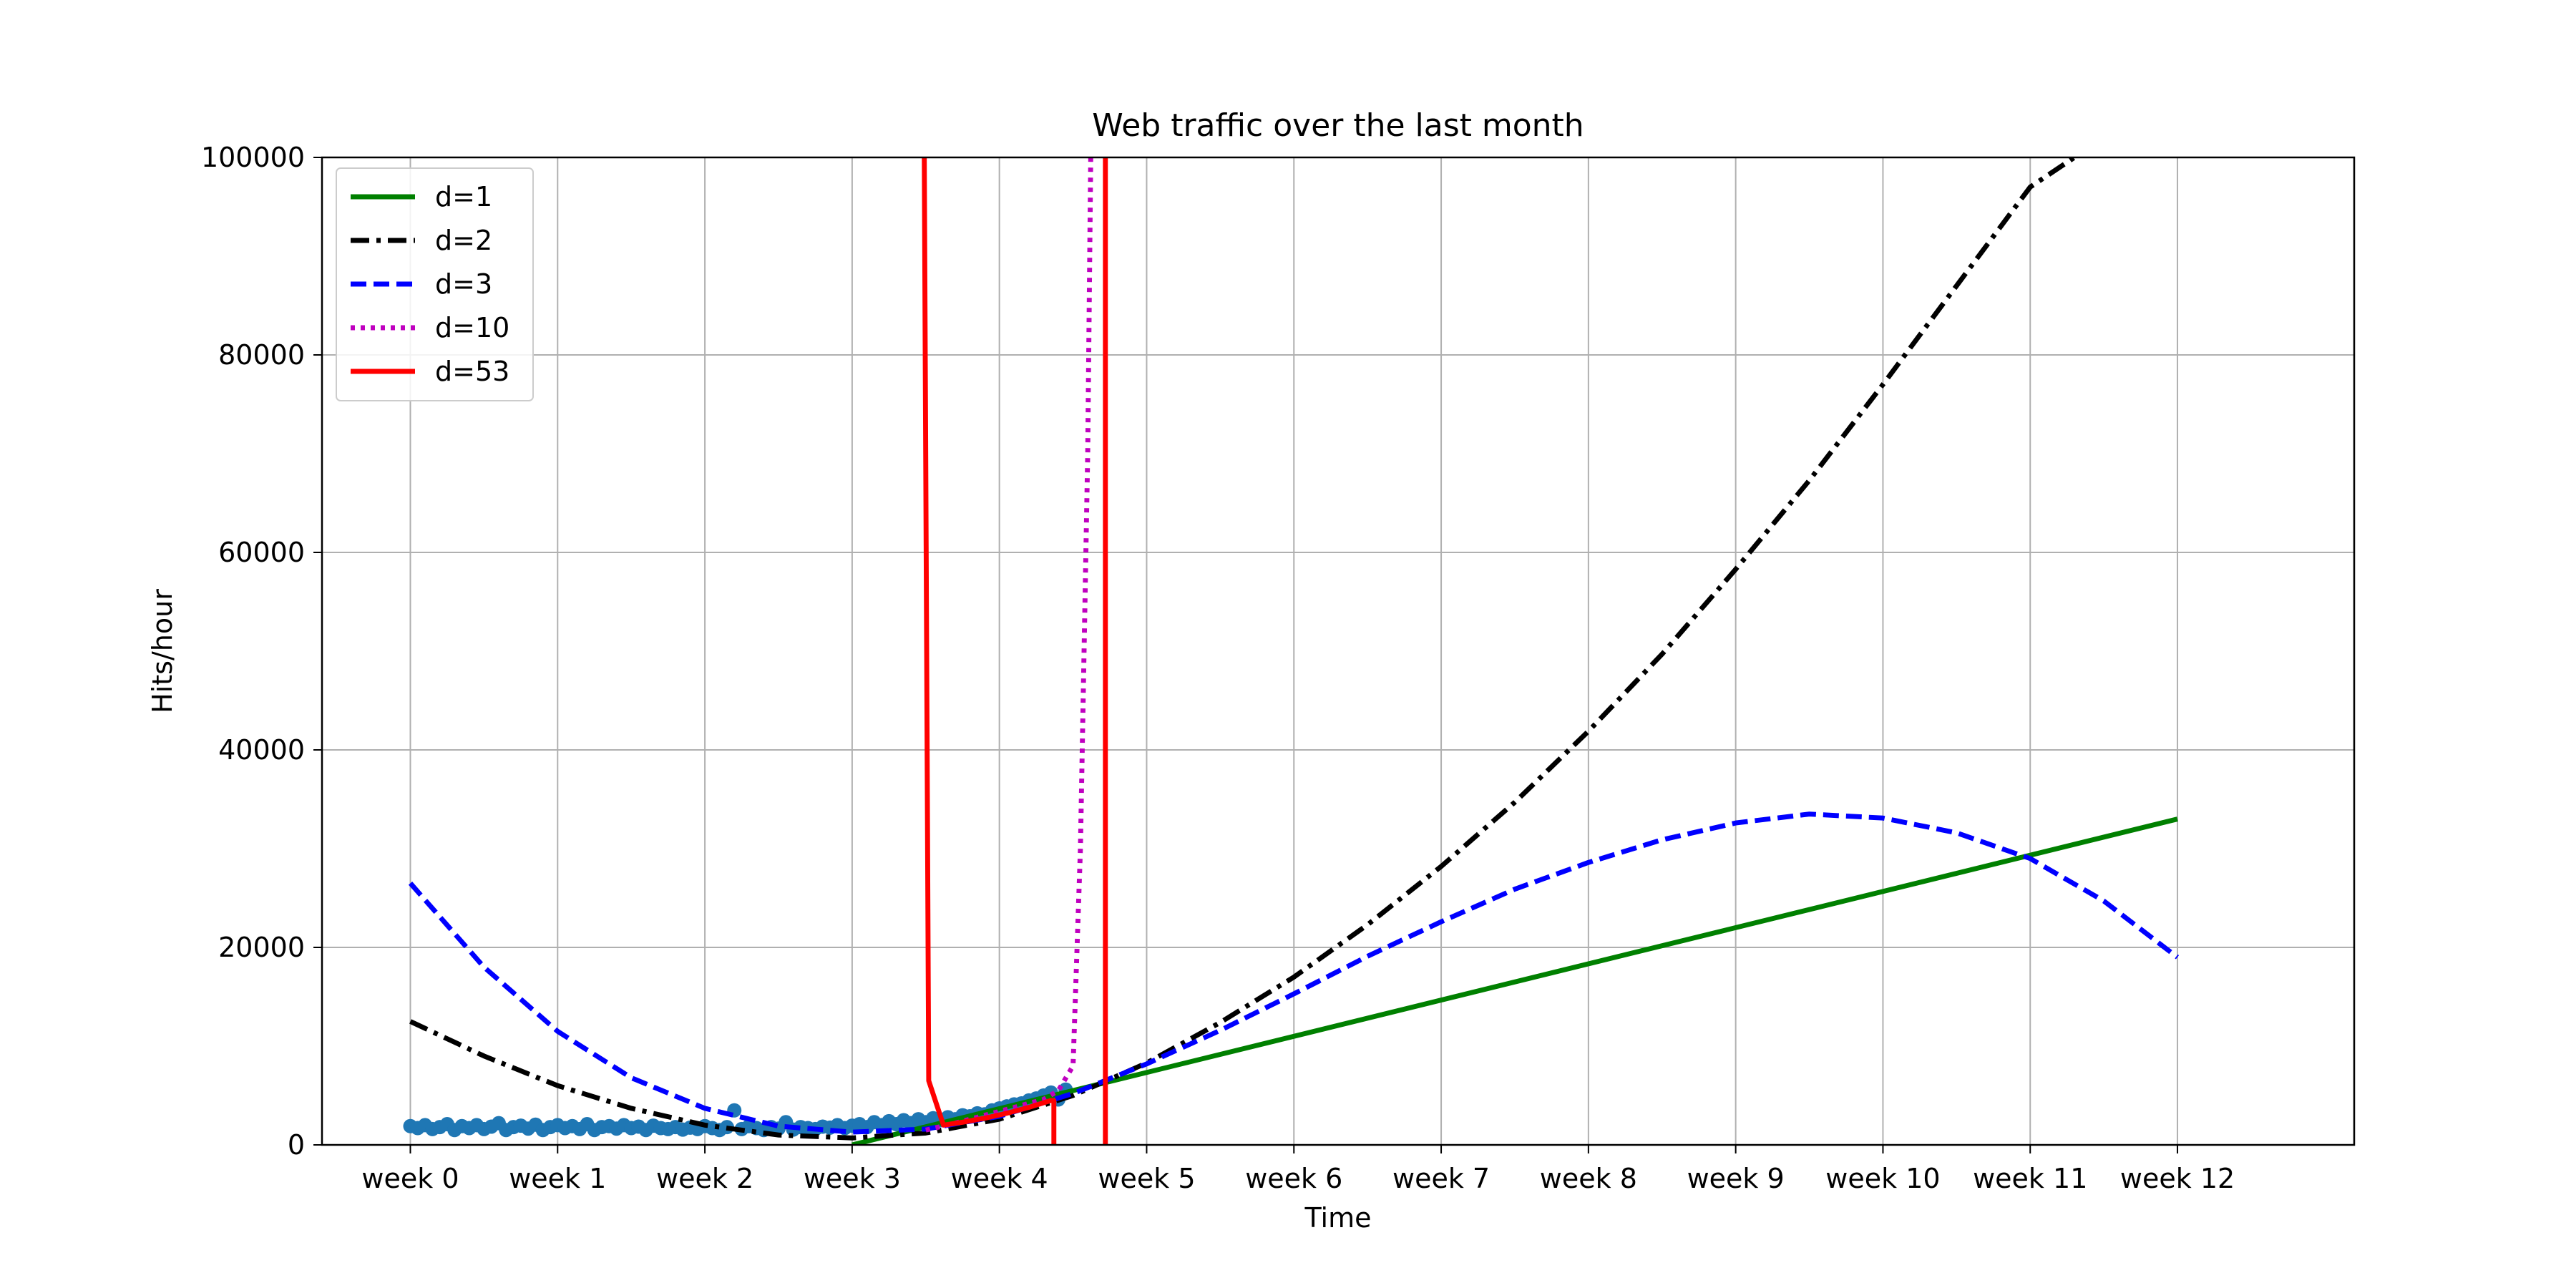 This screenshot has height=1288, width=2576. I want to click on x-axis-label: Time, so click(1338, 1218).